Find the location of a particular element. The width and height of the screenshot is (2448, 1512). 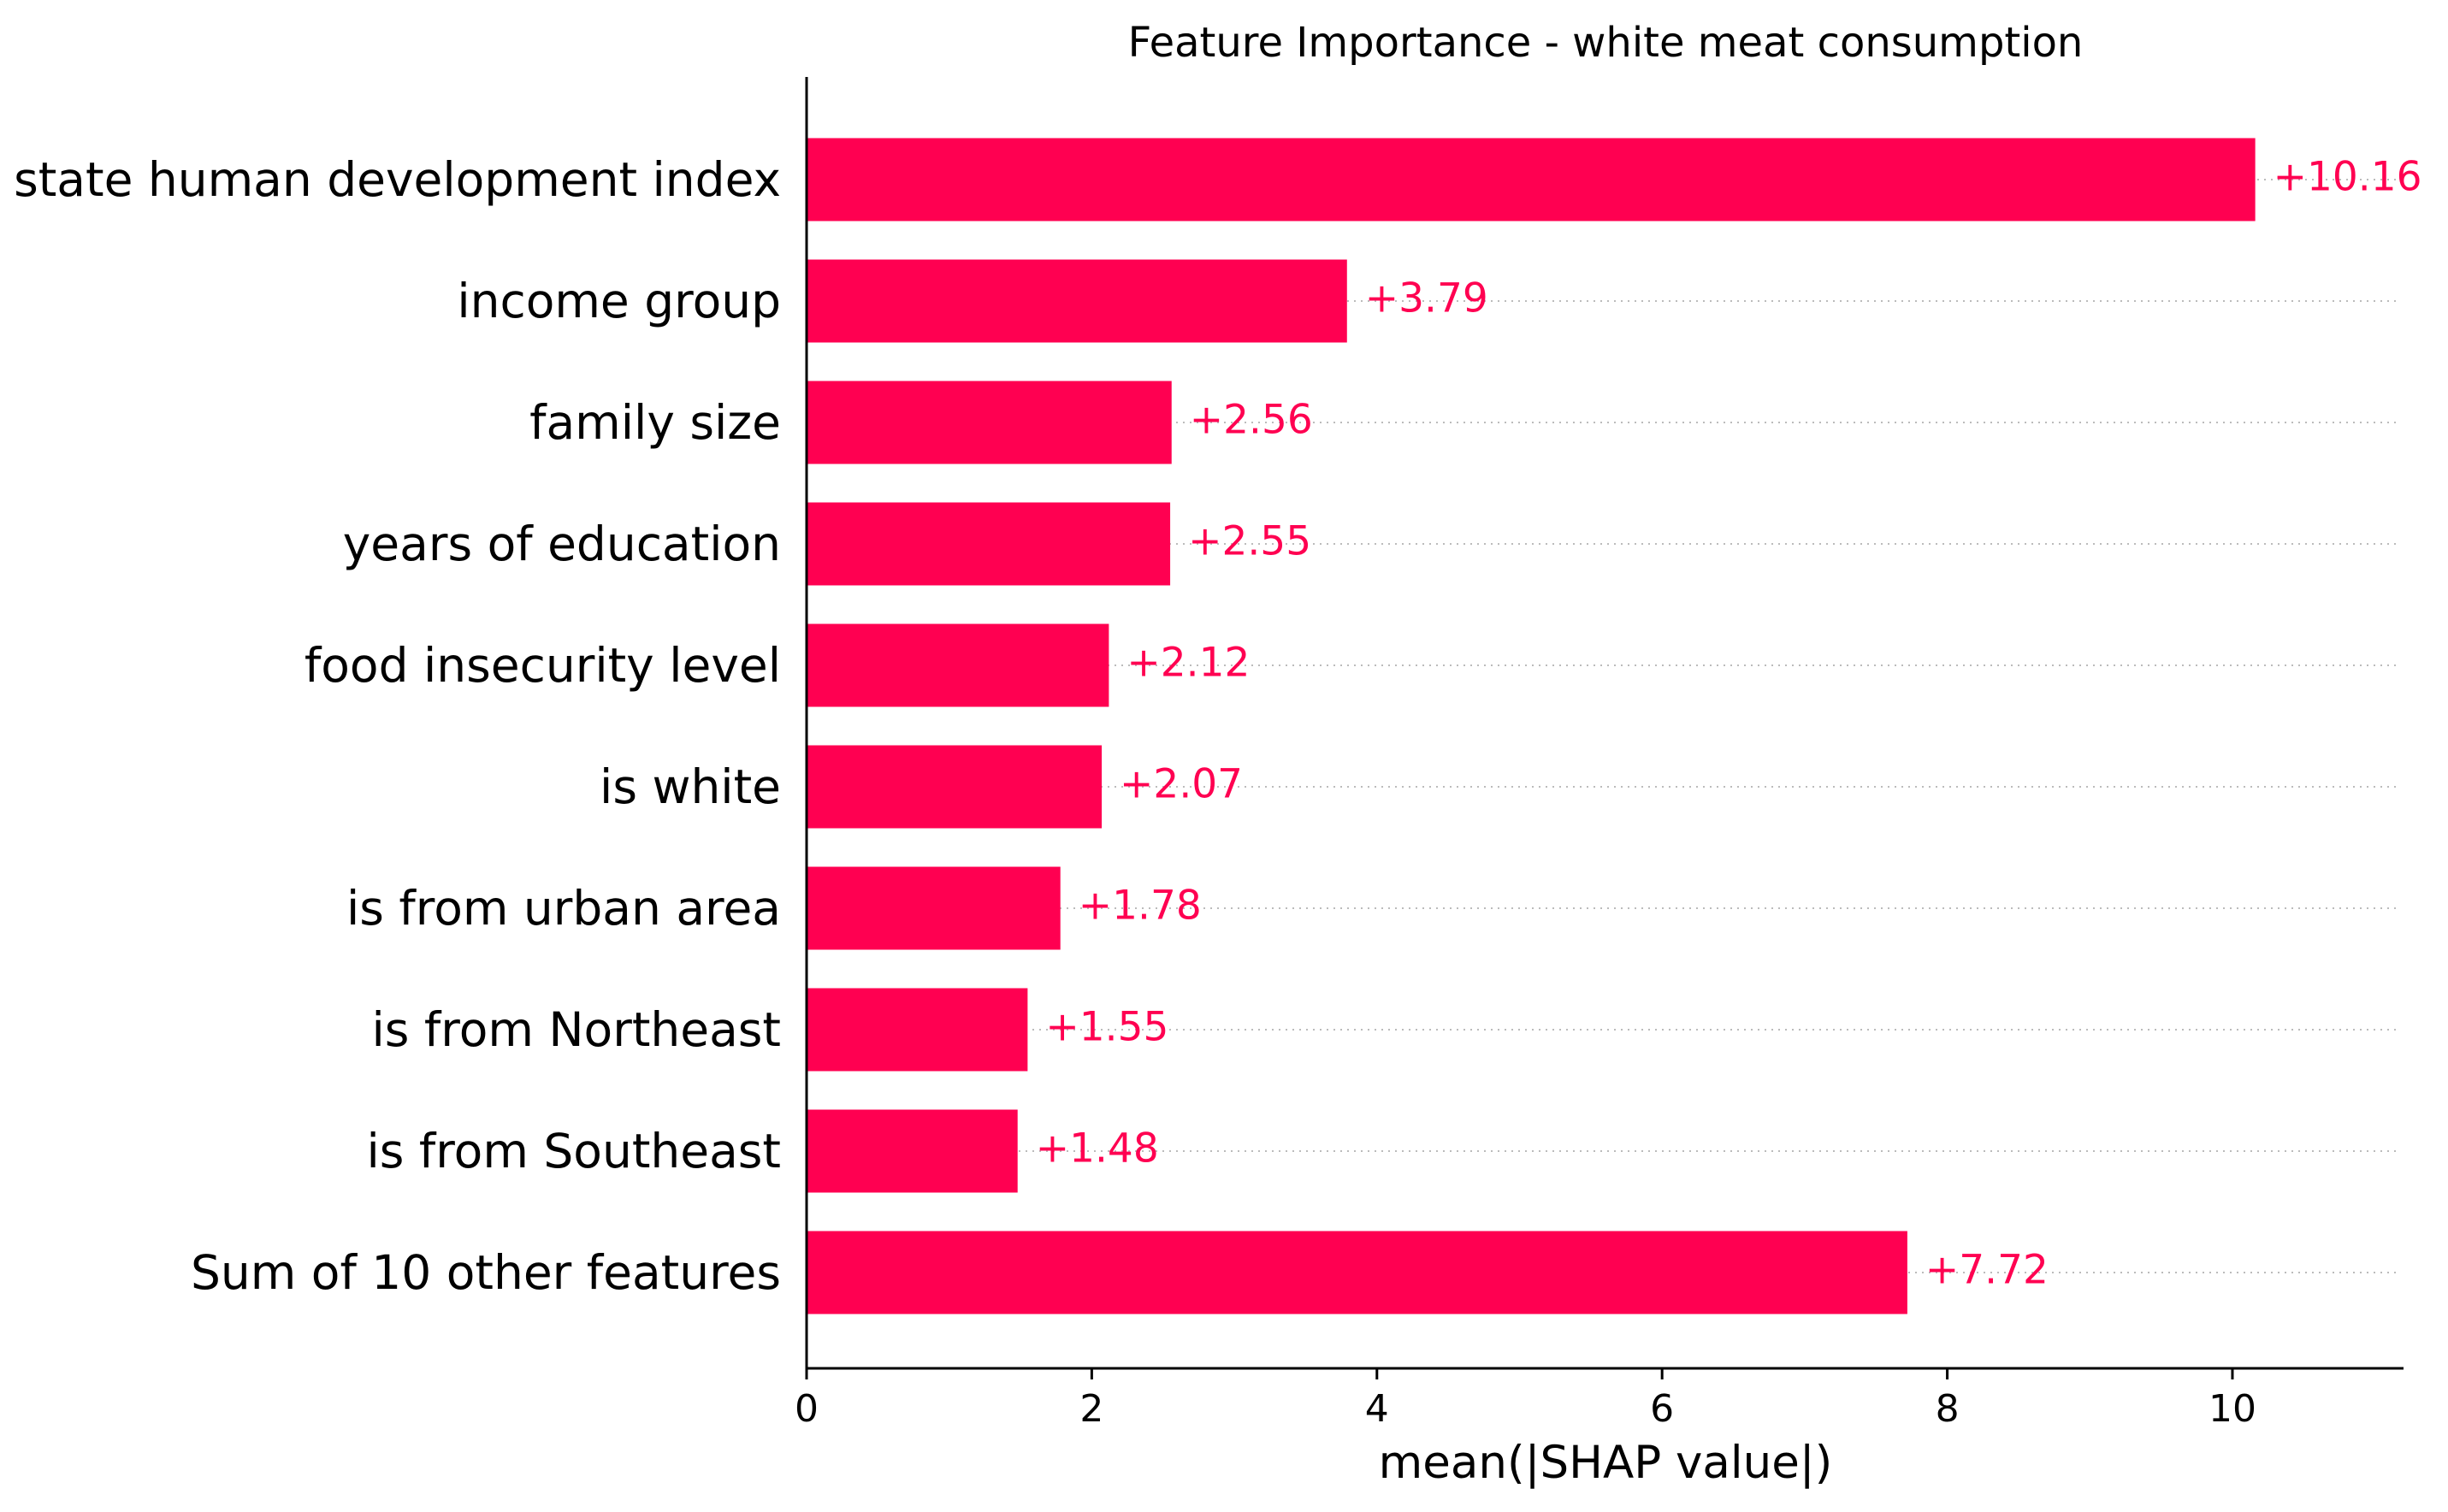

x-tick-label: 4 is located at coordinates (1377, 1409).